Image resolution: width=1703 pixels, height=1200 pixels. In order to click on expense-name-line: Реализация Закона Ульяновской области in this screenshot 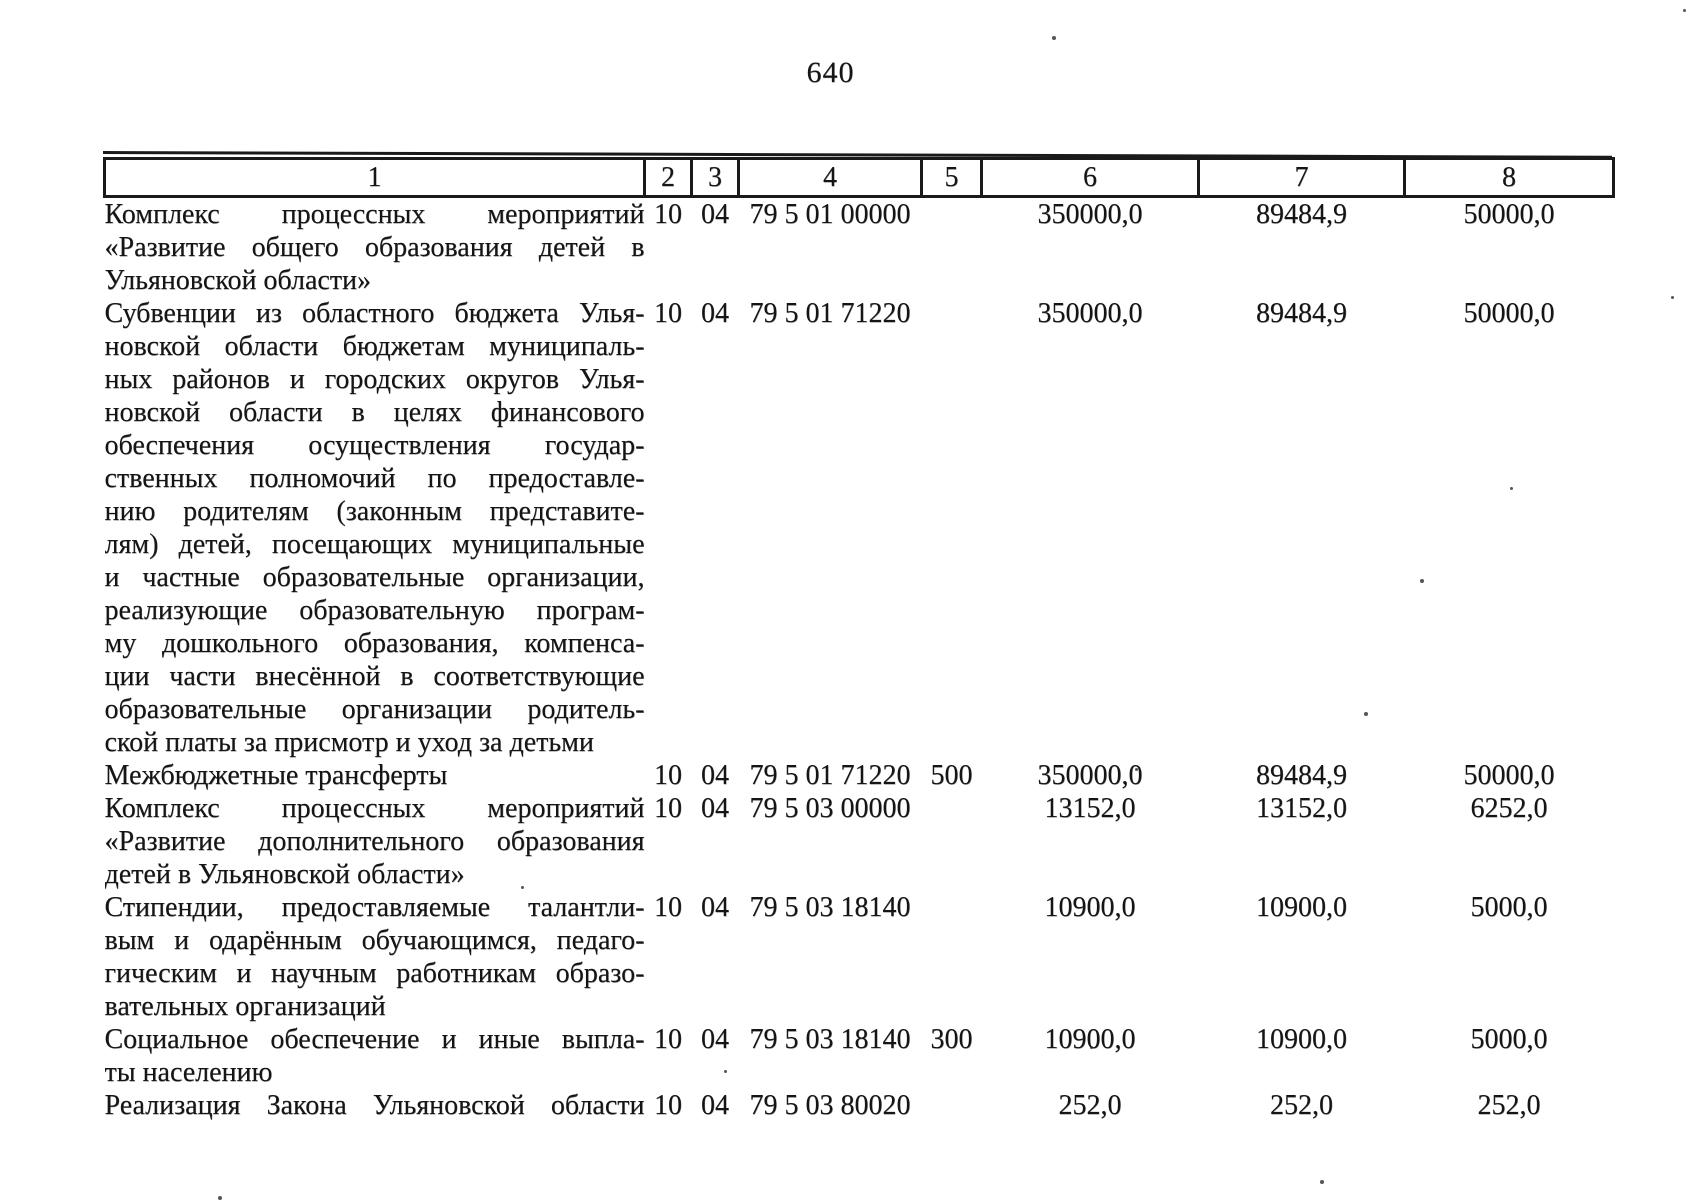, I will do `click(374, 1105)`.